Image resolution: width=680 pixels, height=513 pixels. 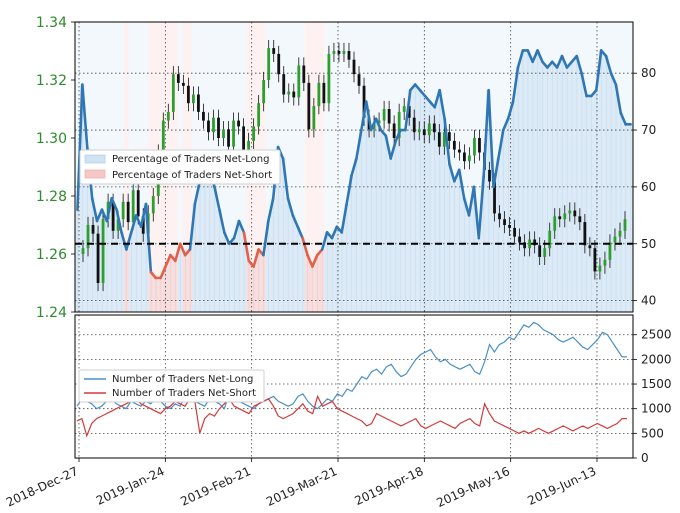 What do you see at coordinates (215, 486) in the screenshot?
I see `date-tick-label: 2019-Feb-21` at bounding box center [215, 486].